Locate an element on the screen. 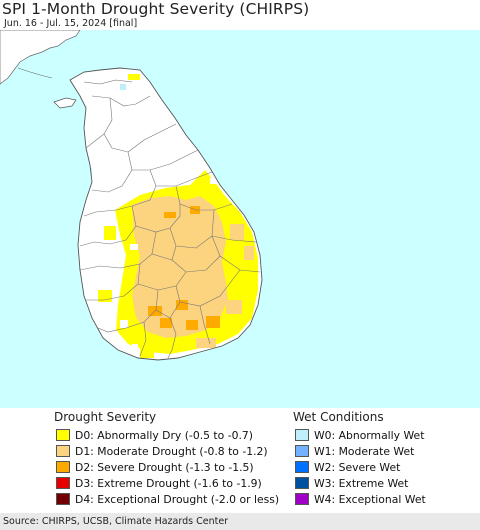  w3-label: W3: Extreme Wet is located at coordinates (361, 483).